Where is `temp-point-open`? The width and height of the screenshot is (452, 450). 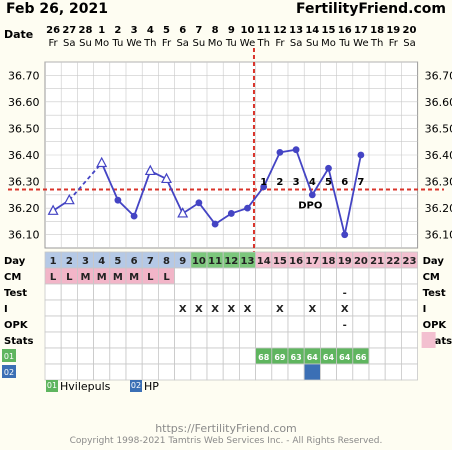
temp-point-open is located at coordinates (53, 209).